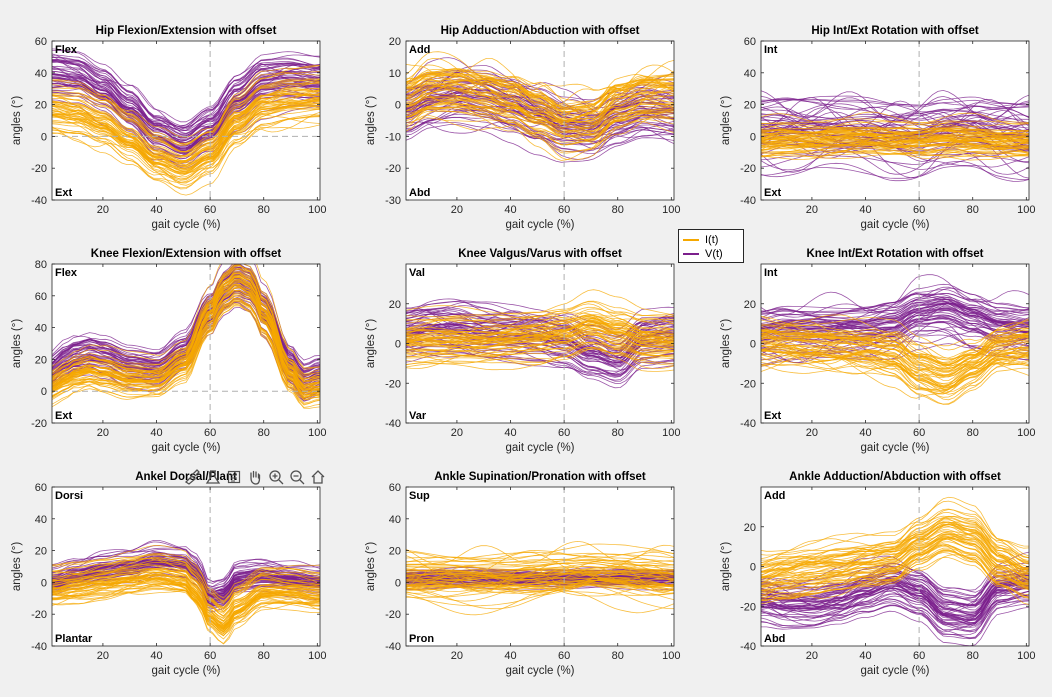 The width and height of the screenshot is (1052, 697). I want to click on curves, so click(540, 107).